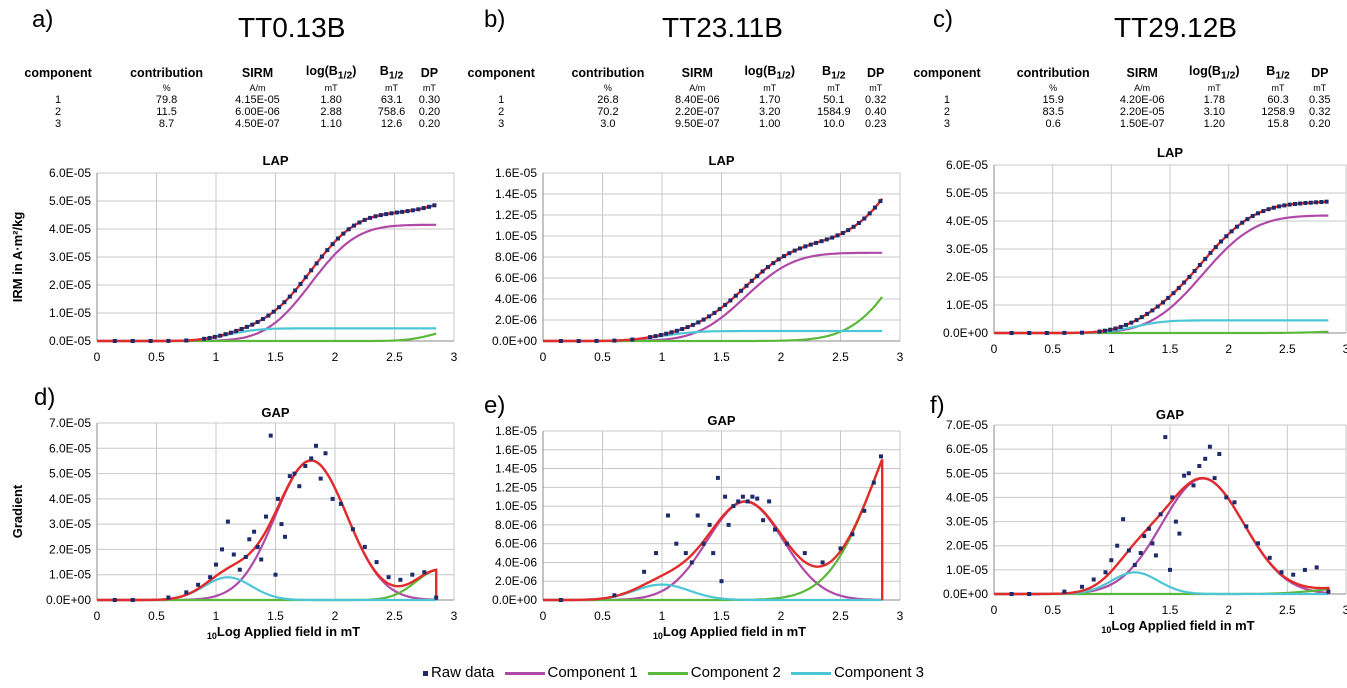 This screenshot has width=1347, height=688. Describe the element at coordinates (608, 111) in the screenshot. I see `cell: 70.2` at that location.